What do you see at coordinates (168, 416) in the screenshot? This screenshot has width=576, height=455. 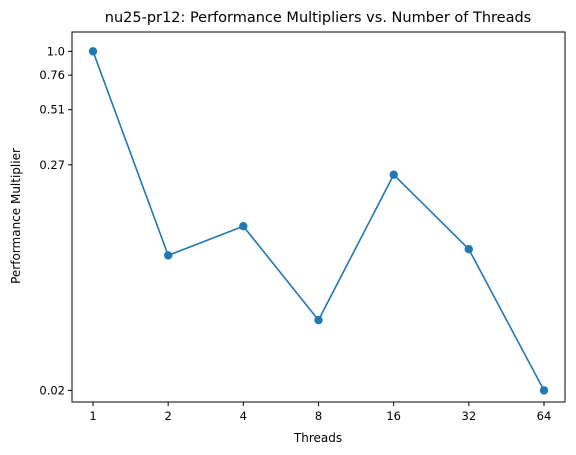 I see `x-tick-label: 2` at bounding box center [168, 416].